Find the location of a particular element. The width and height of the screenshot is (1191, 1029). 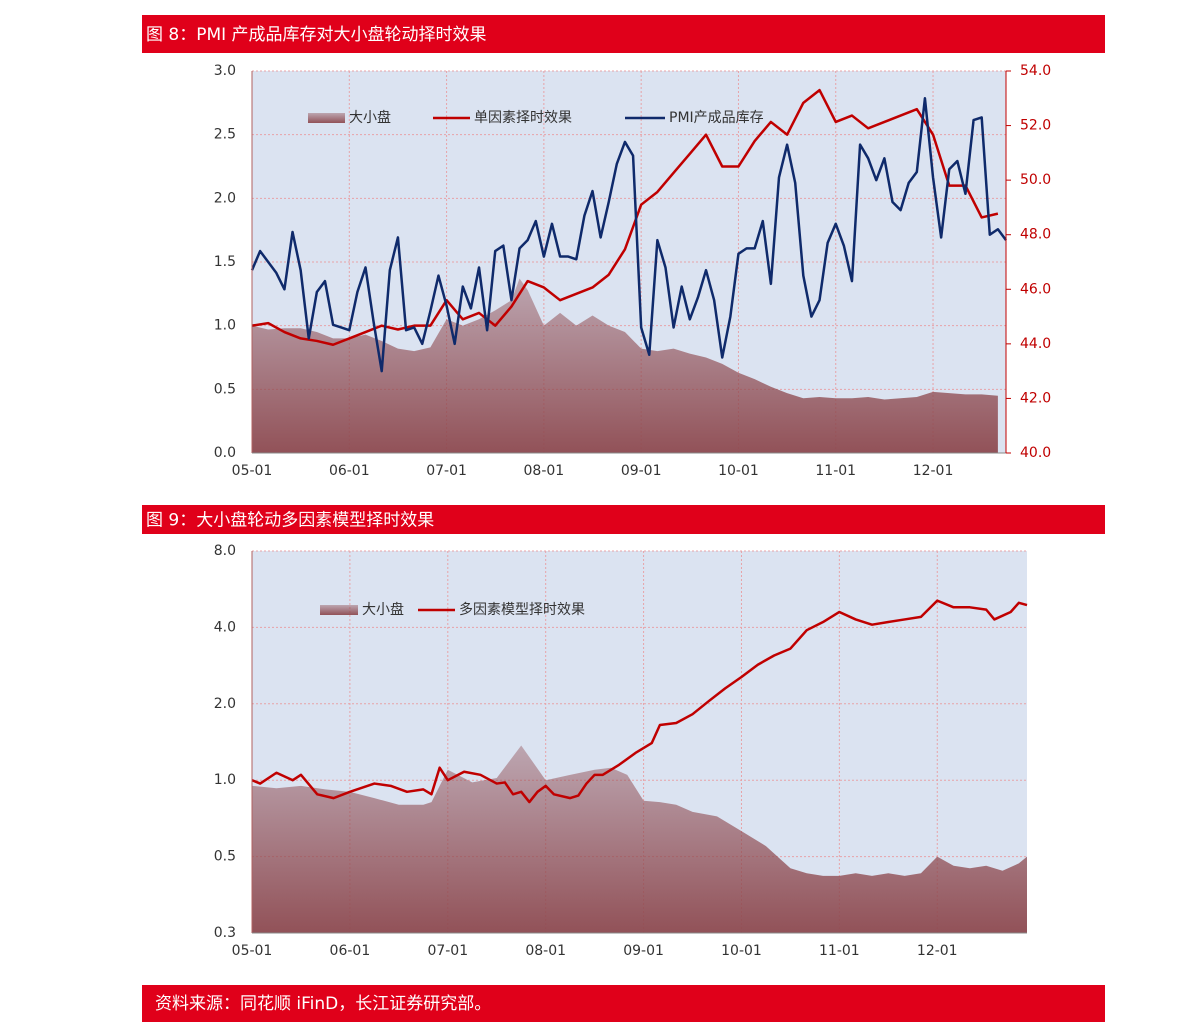

legend-label: 多因素模型择时效果 is located at coordinates (522, 609).